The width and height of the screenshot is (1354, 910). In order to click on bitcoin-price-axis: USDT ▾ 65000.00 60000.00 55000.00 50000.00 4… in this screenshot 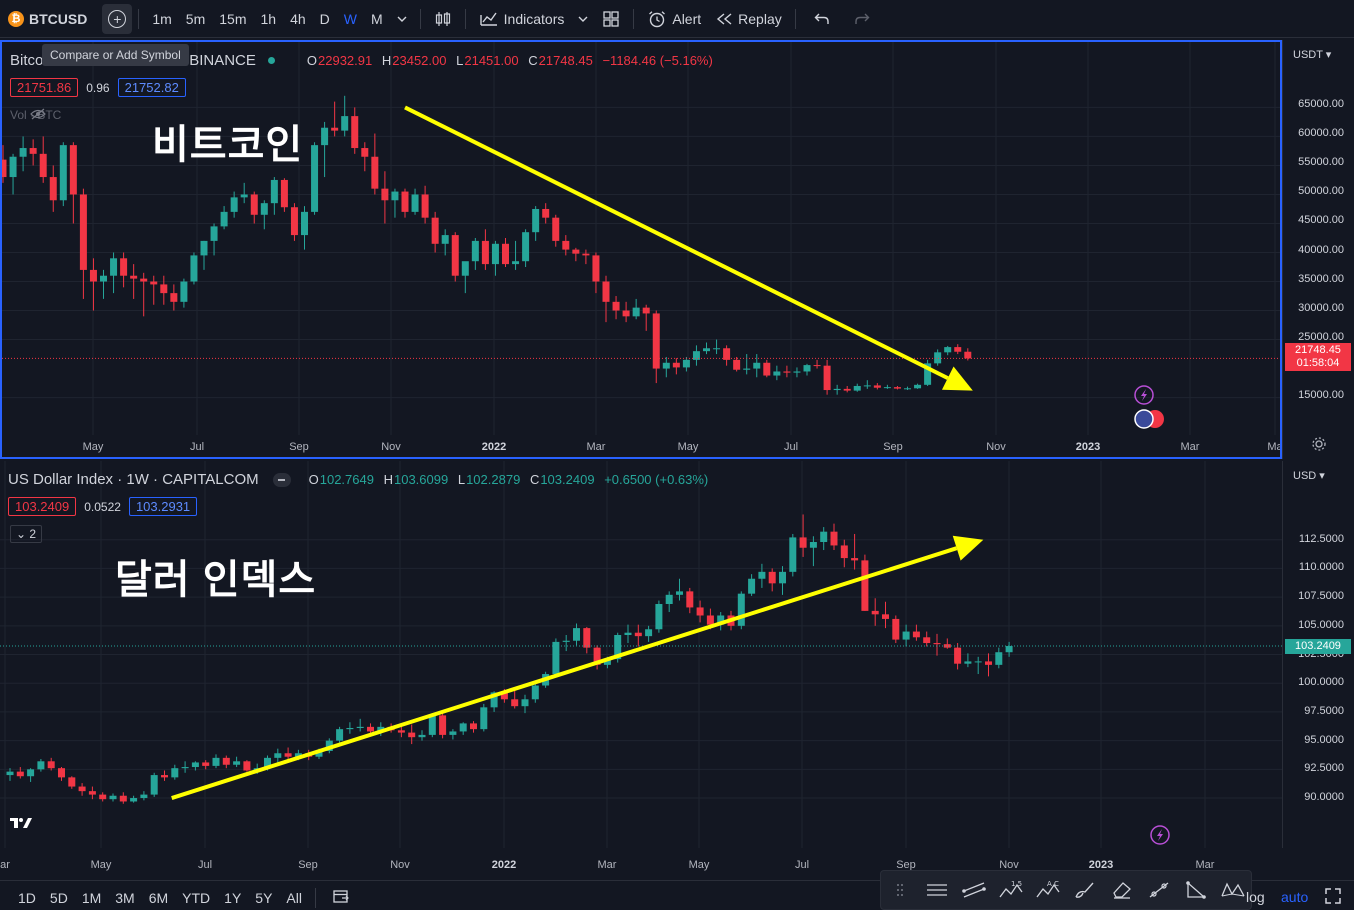, I will do `click(1318, 249)`.